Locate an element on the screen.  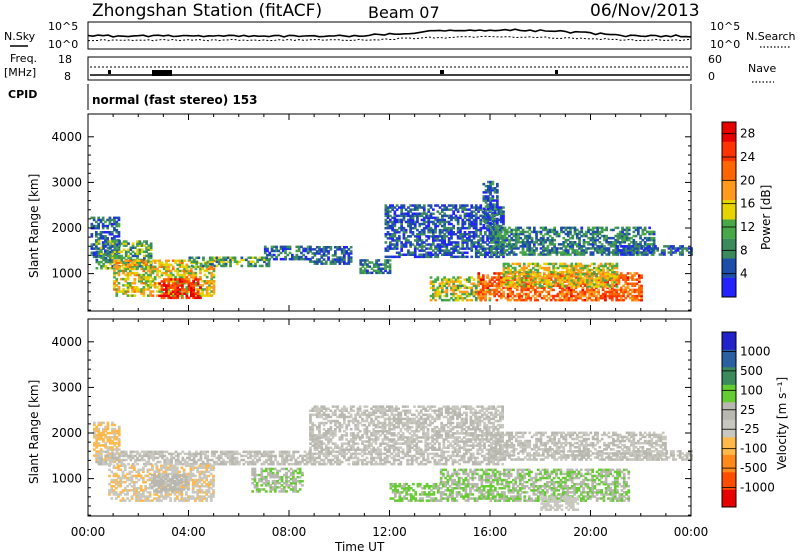
freq-left-tick-bottom: 8 is located at coordinates (67, 76).